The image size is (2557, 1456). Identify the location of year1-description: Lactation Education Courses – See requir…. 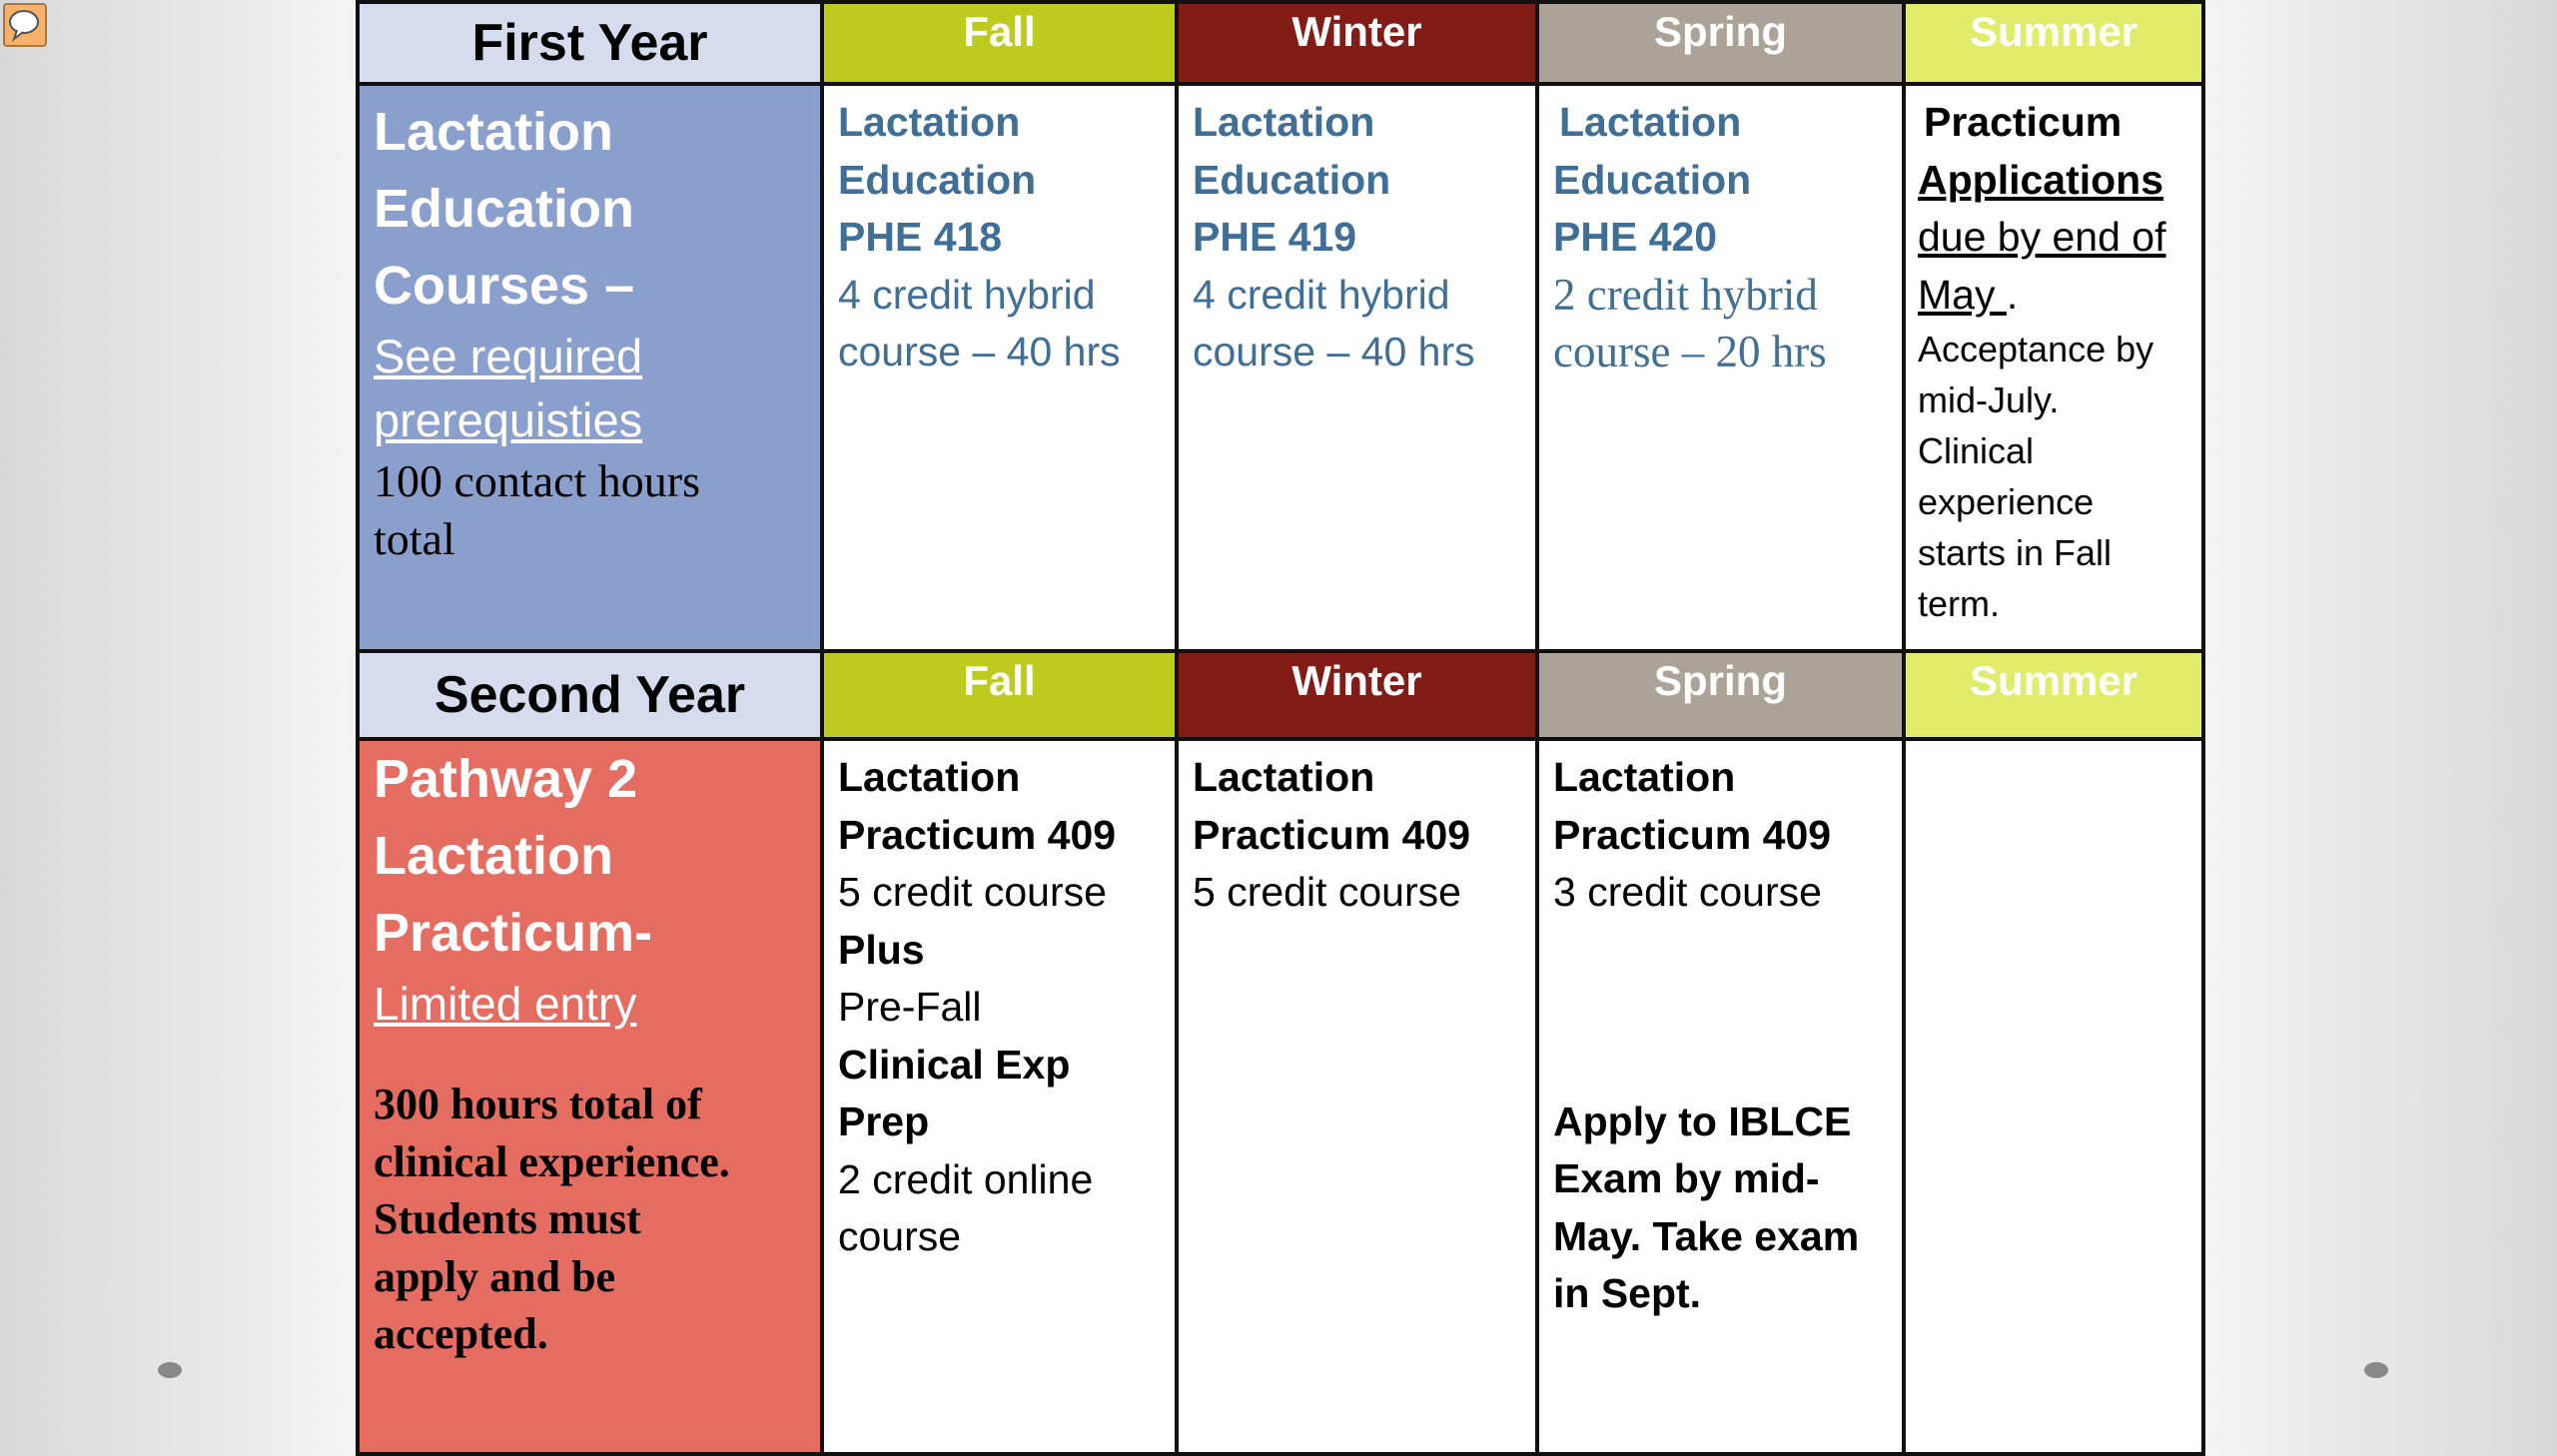
(590, 367).